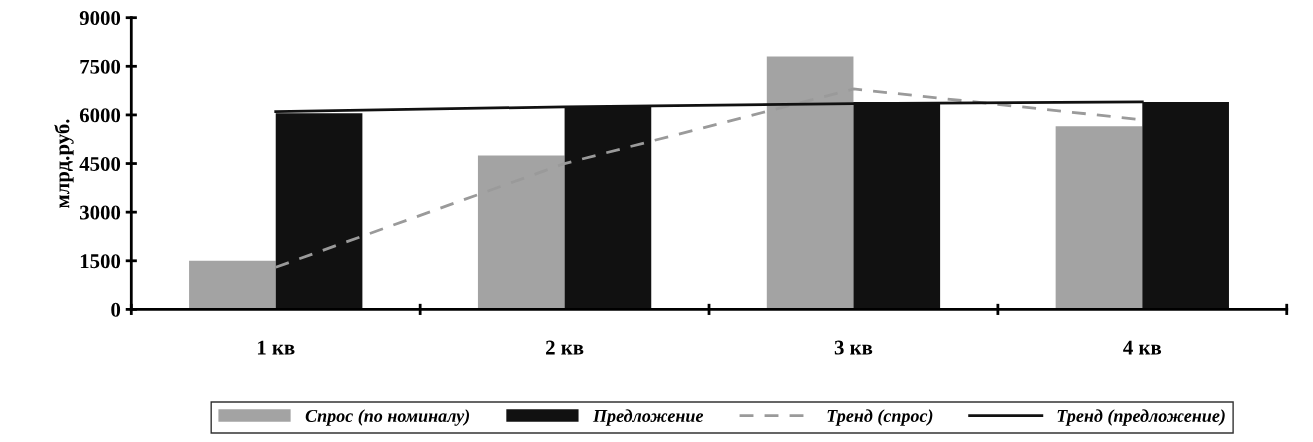 The height and width of the screenshot is (442, 1313). Describe the element at coordinates (648, 417) in the screenshot. I see `legend-label: Предложение` at that location.